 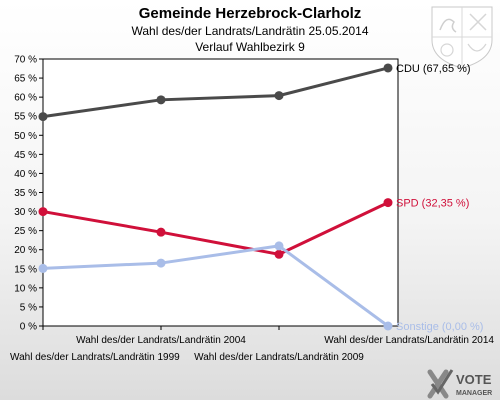 What do you see at coordinates (409, 340) in the screenshot?
I see `x-tick-label: Wahl des/der Landrats/Landrätin 2014` at bounding box center [409, 340].